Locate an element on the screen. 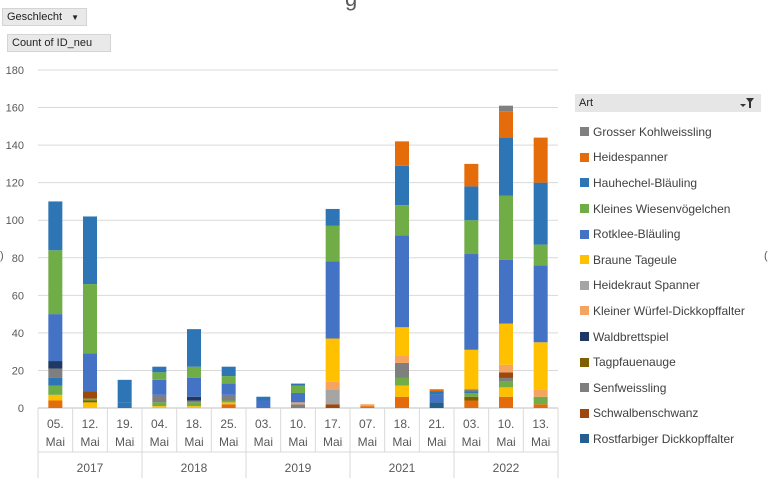 This screenshot has height=486, width=768. y-tick-label: 180 is located at coordinates (15, 71).